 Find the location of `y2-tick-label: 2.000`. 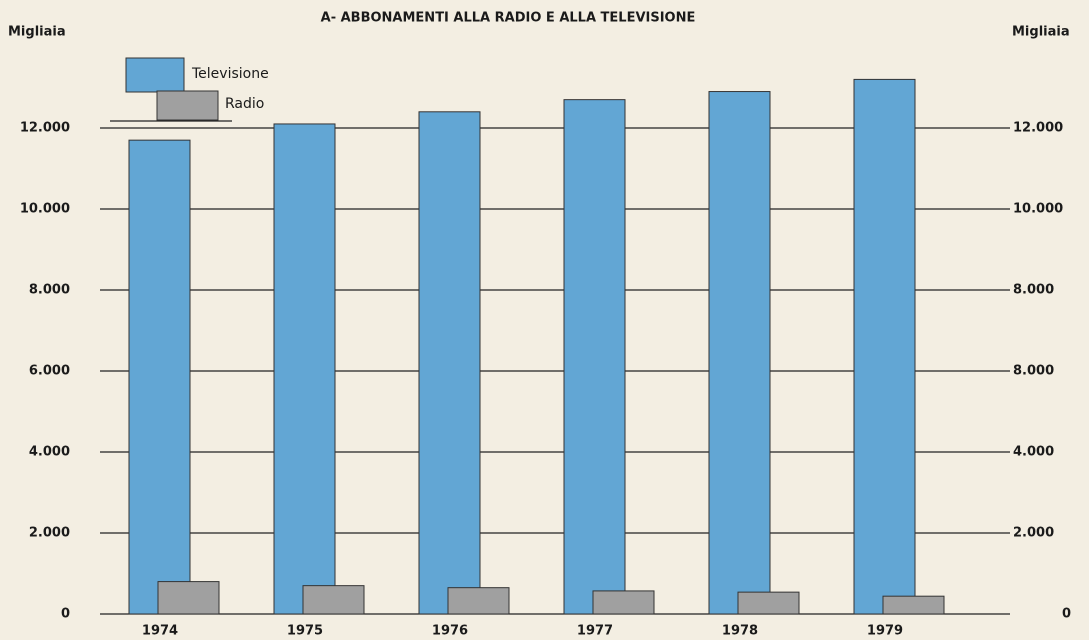

y2-tick-label: 2.000 is located at coordinates (1033, 533).